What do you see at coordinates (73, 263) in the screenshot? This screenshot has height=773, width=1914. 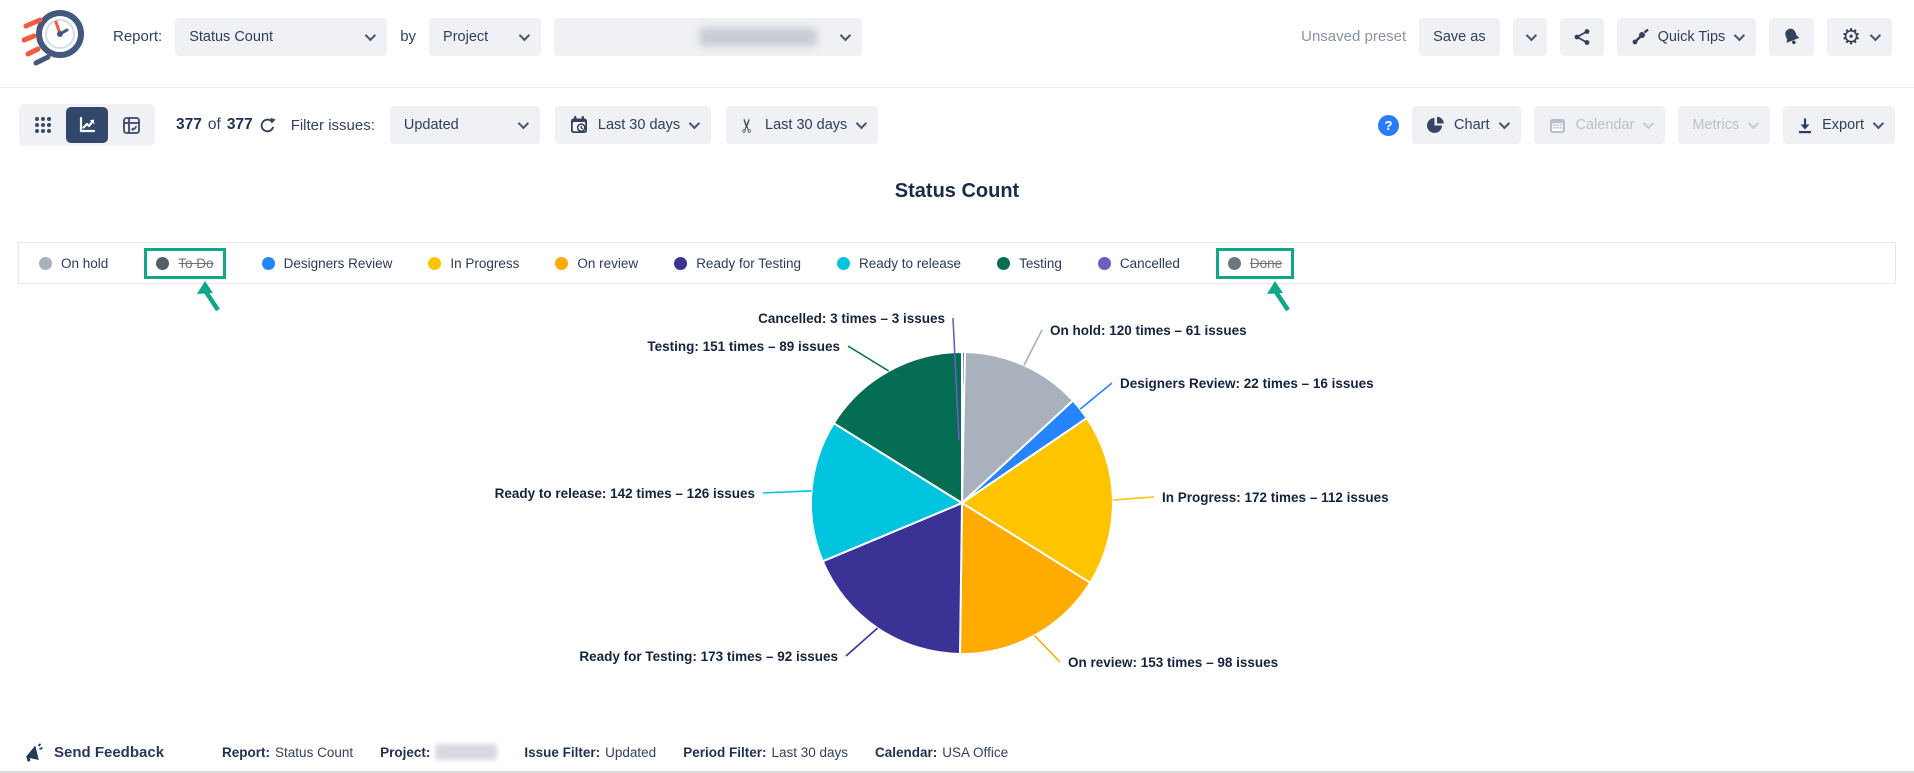 I see `legend-item: On hold` at bounding box center [73, 263].